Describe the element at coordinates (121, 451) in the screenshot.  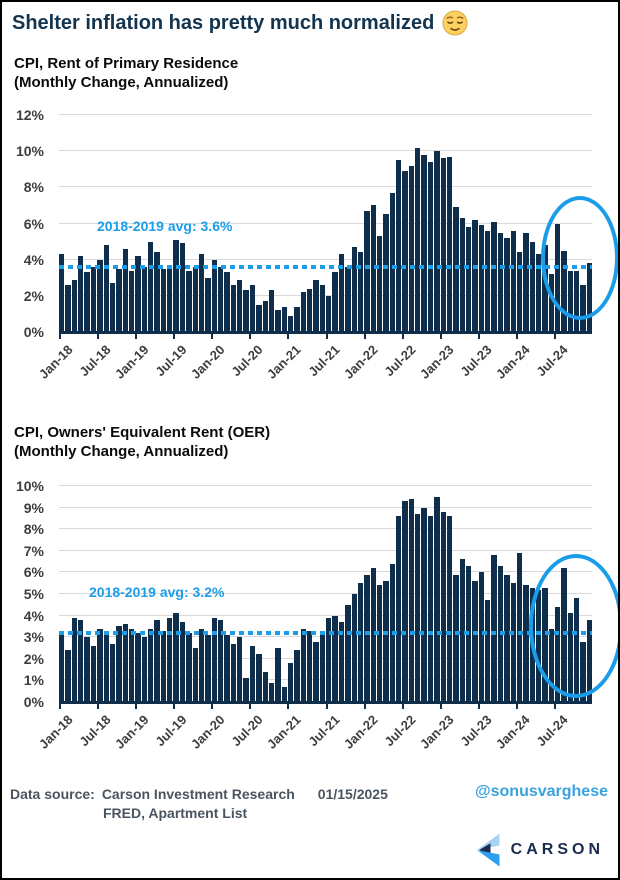
I see `chart2-title-line2: (Monthly Change, Annualized)` at that location.